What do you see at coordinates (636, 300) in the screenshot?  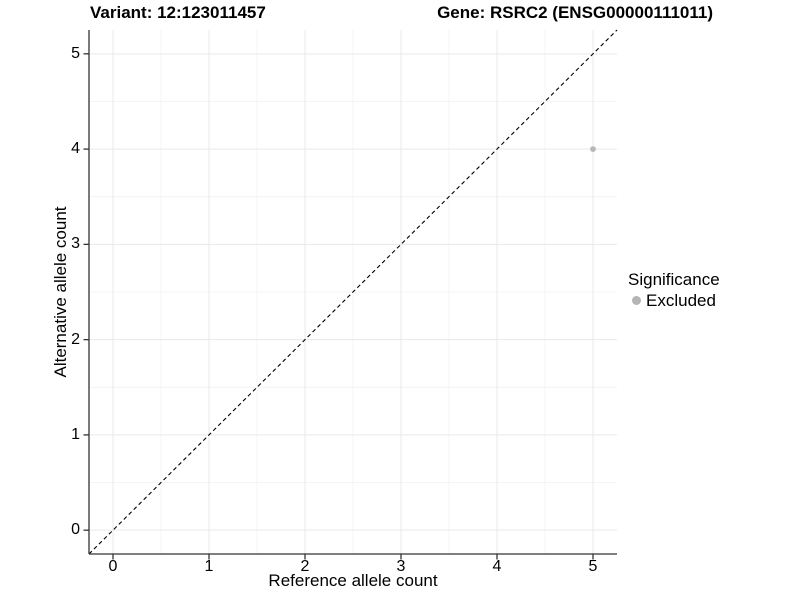 I see `legend-key-dot-icon` at bounding box center [636, 300].